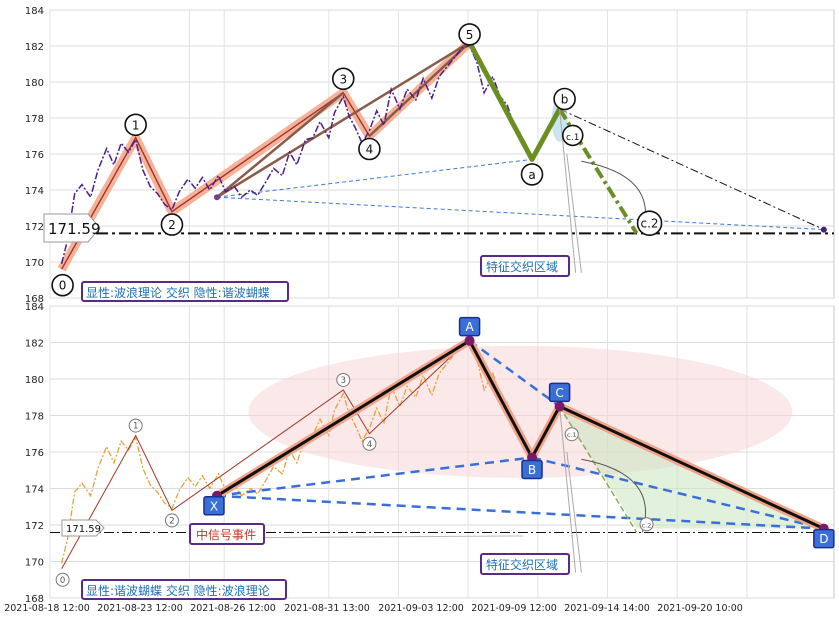  I want to click on channel-anchor, so click(216, 197).